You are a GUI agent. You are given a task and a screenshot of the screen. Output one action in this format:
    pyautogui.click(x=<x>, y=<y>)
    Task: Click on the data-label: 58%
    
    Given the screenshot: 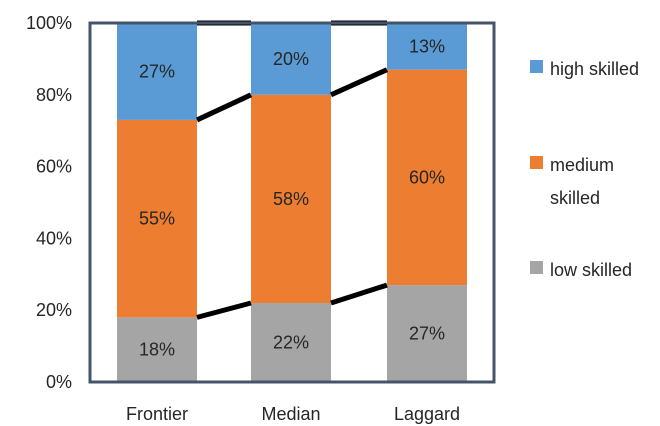 What is the action you would take?
    pyautogui.click(x=291, y=199)
    